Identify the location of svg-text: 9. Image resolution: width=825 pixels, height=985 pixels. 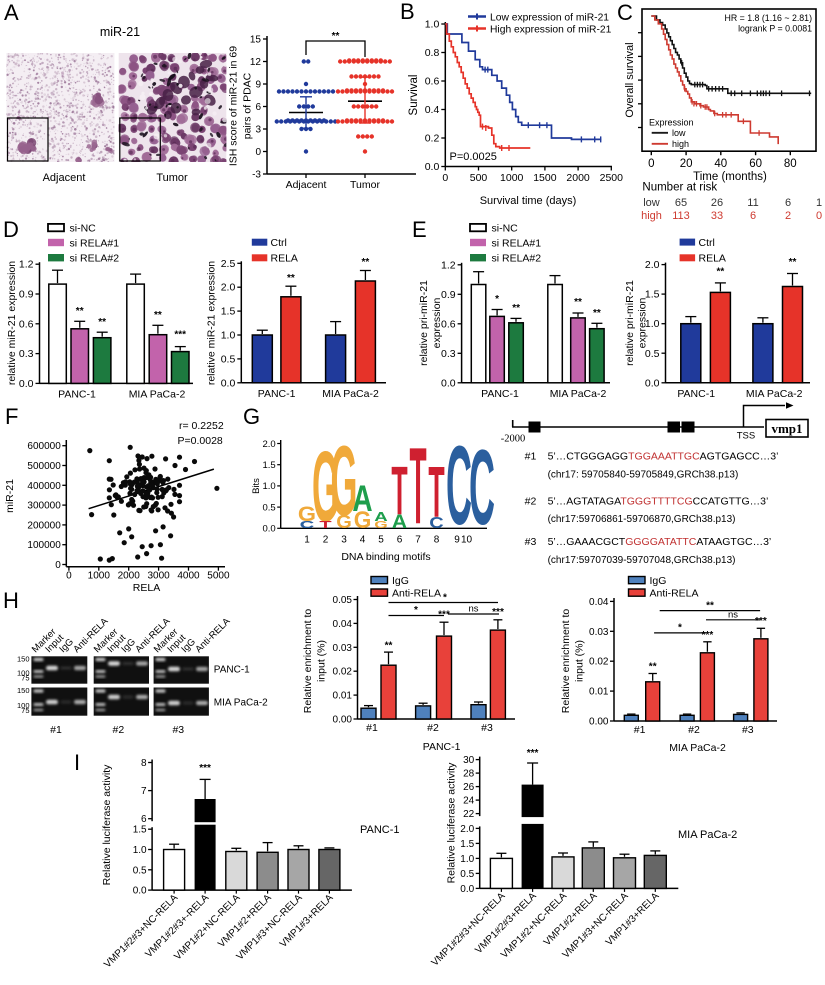
(457, 540).